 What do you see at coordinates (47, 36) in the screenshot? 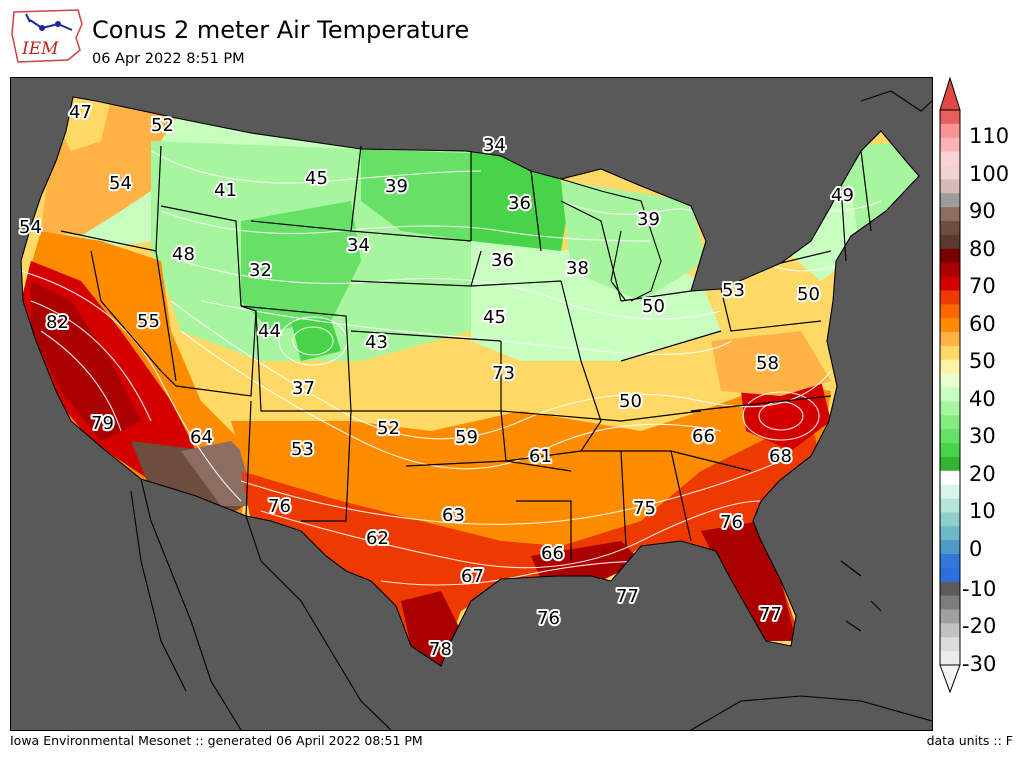
I see `iem-logo: IEM` at bounding box center [47, 36].